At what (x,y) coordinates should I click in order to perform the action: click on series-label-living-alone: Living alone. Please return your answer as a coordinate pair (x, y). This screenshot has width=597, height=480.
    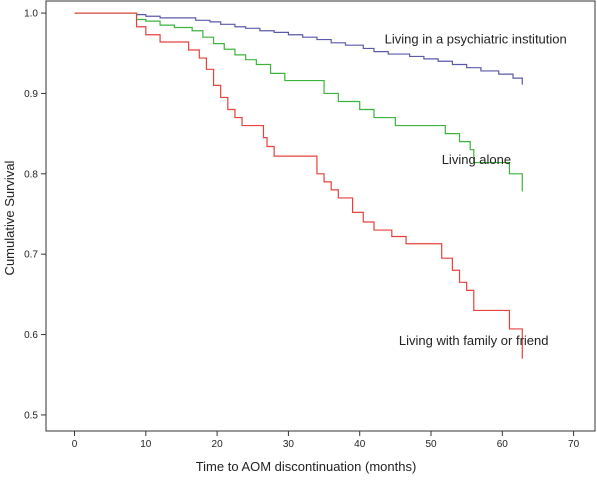
    Looking at the image, I should click on (476, 159).